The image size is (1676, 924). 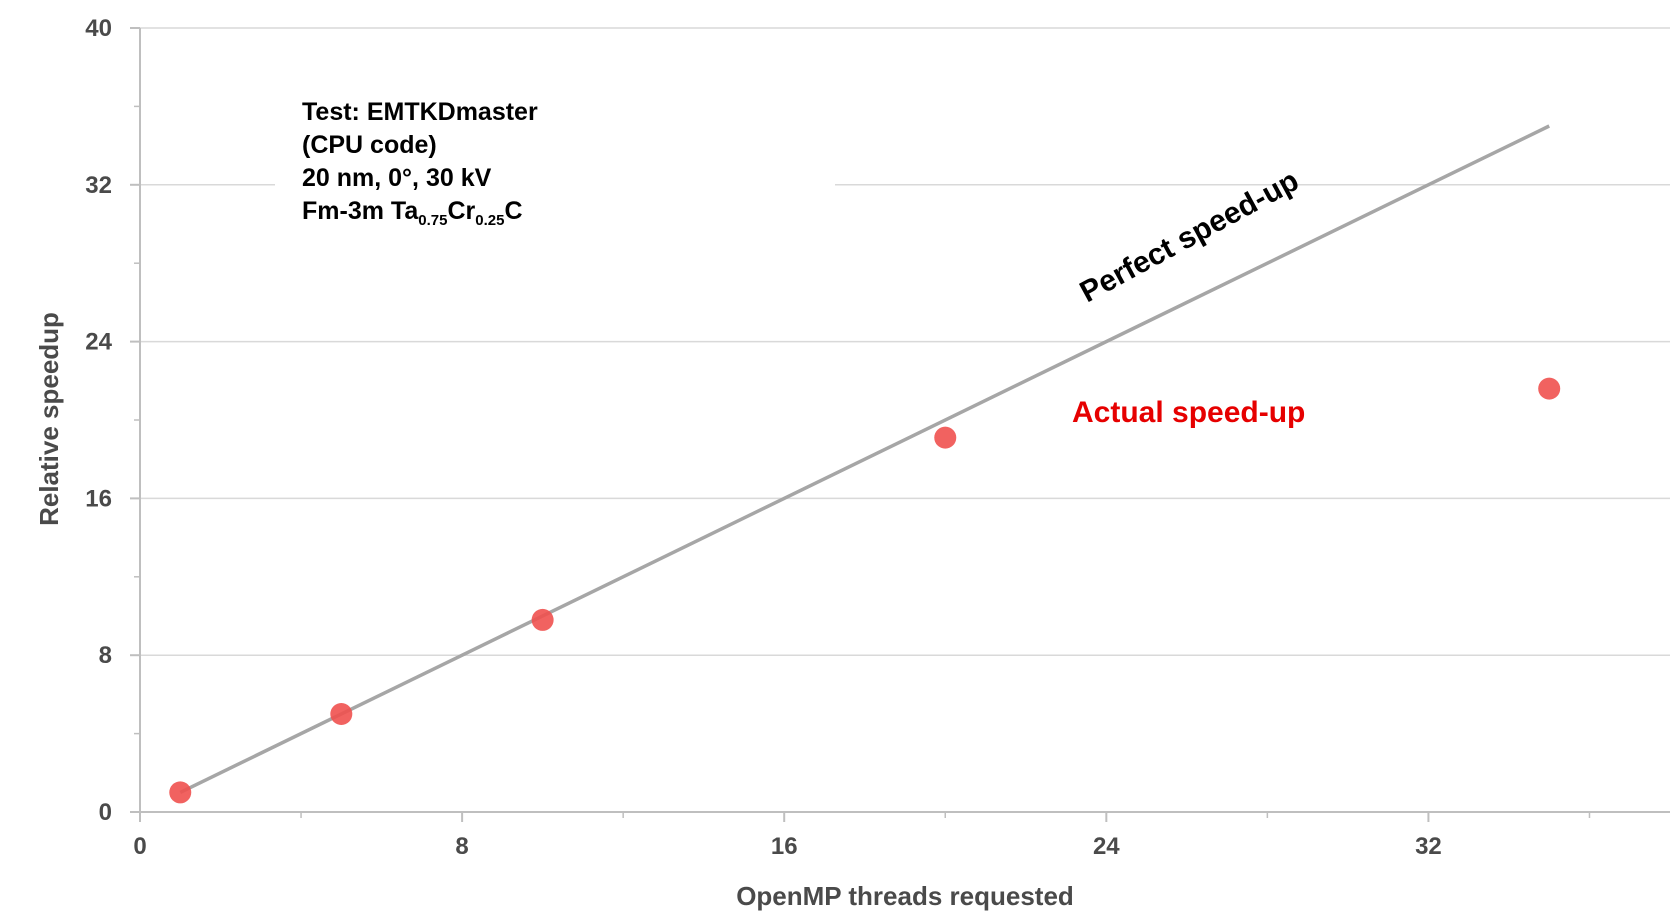 I want to click on test-info-line-0: Test: EMTKDmaster, so click(x=420, y=112).